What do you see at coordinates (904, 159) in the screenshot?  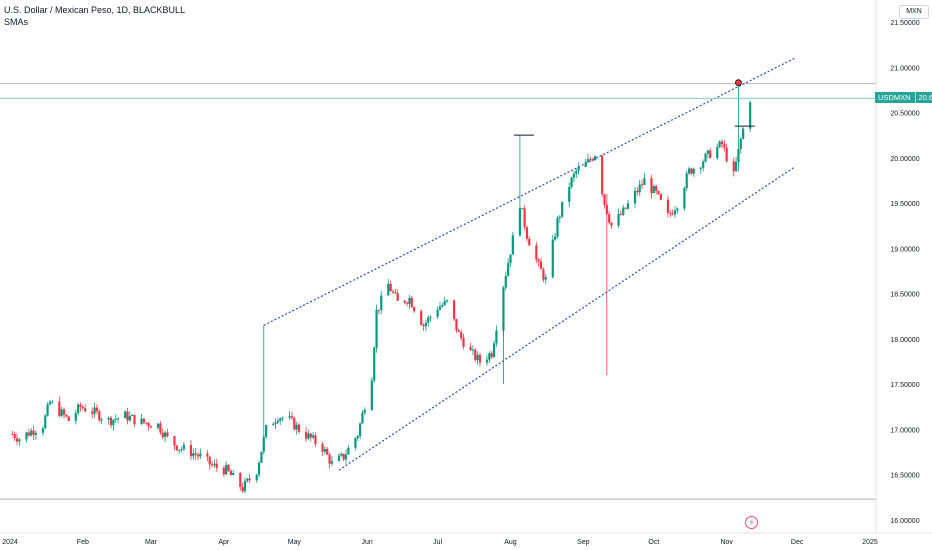 I see `y-tick-label: 20.00000` at bounding box center [904, 159].